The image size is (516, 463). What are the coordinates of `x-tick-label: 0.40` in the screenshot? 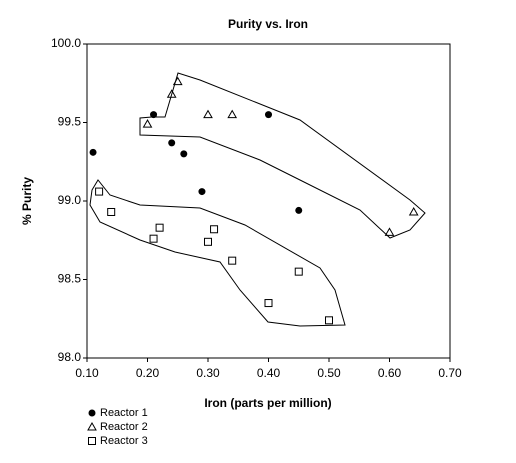 It's located at (269, 373).